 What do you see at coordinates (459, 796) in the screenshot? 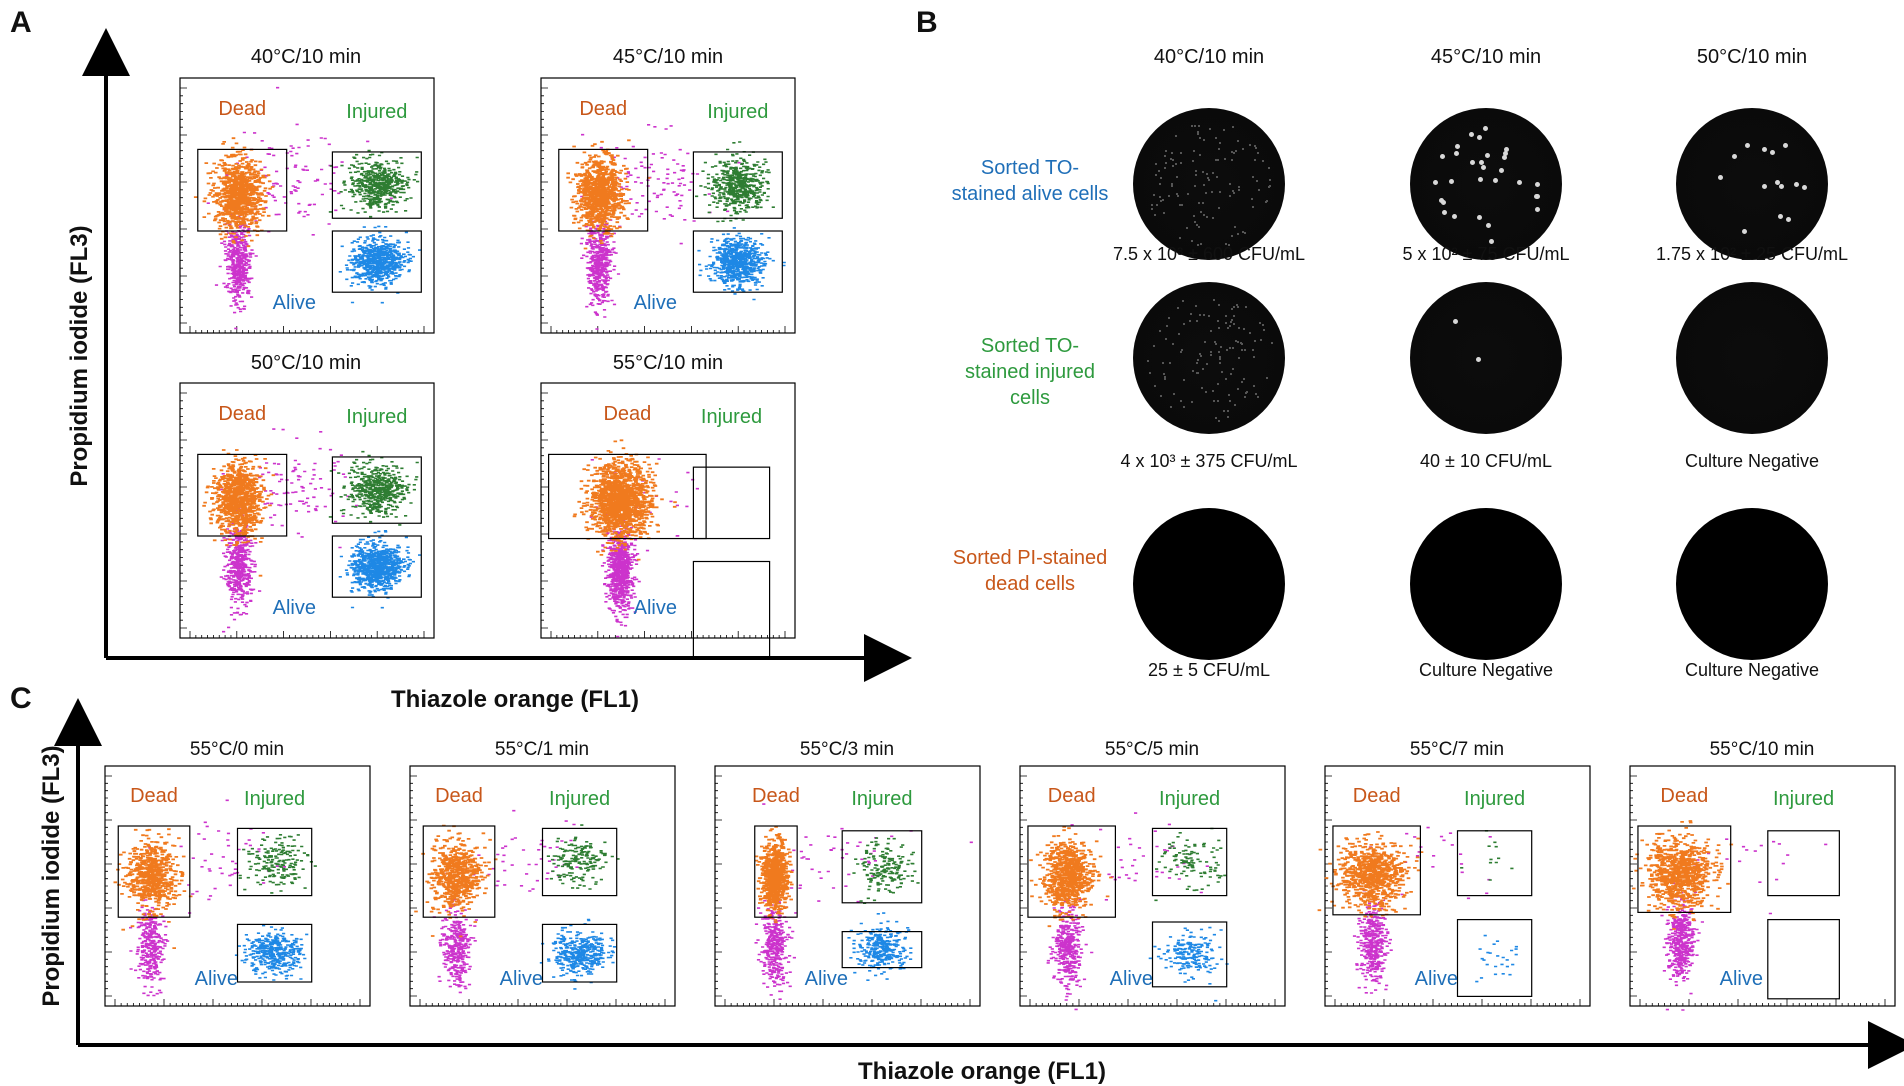
I see `gate-label-dead: Dead` at bounding box center [459, 796].